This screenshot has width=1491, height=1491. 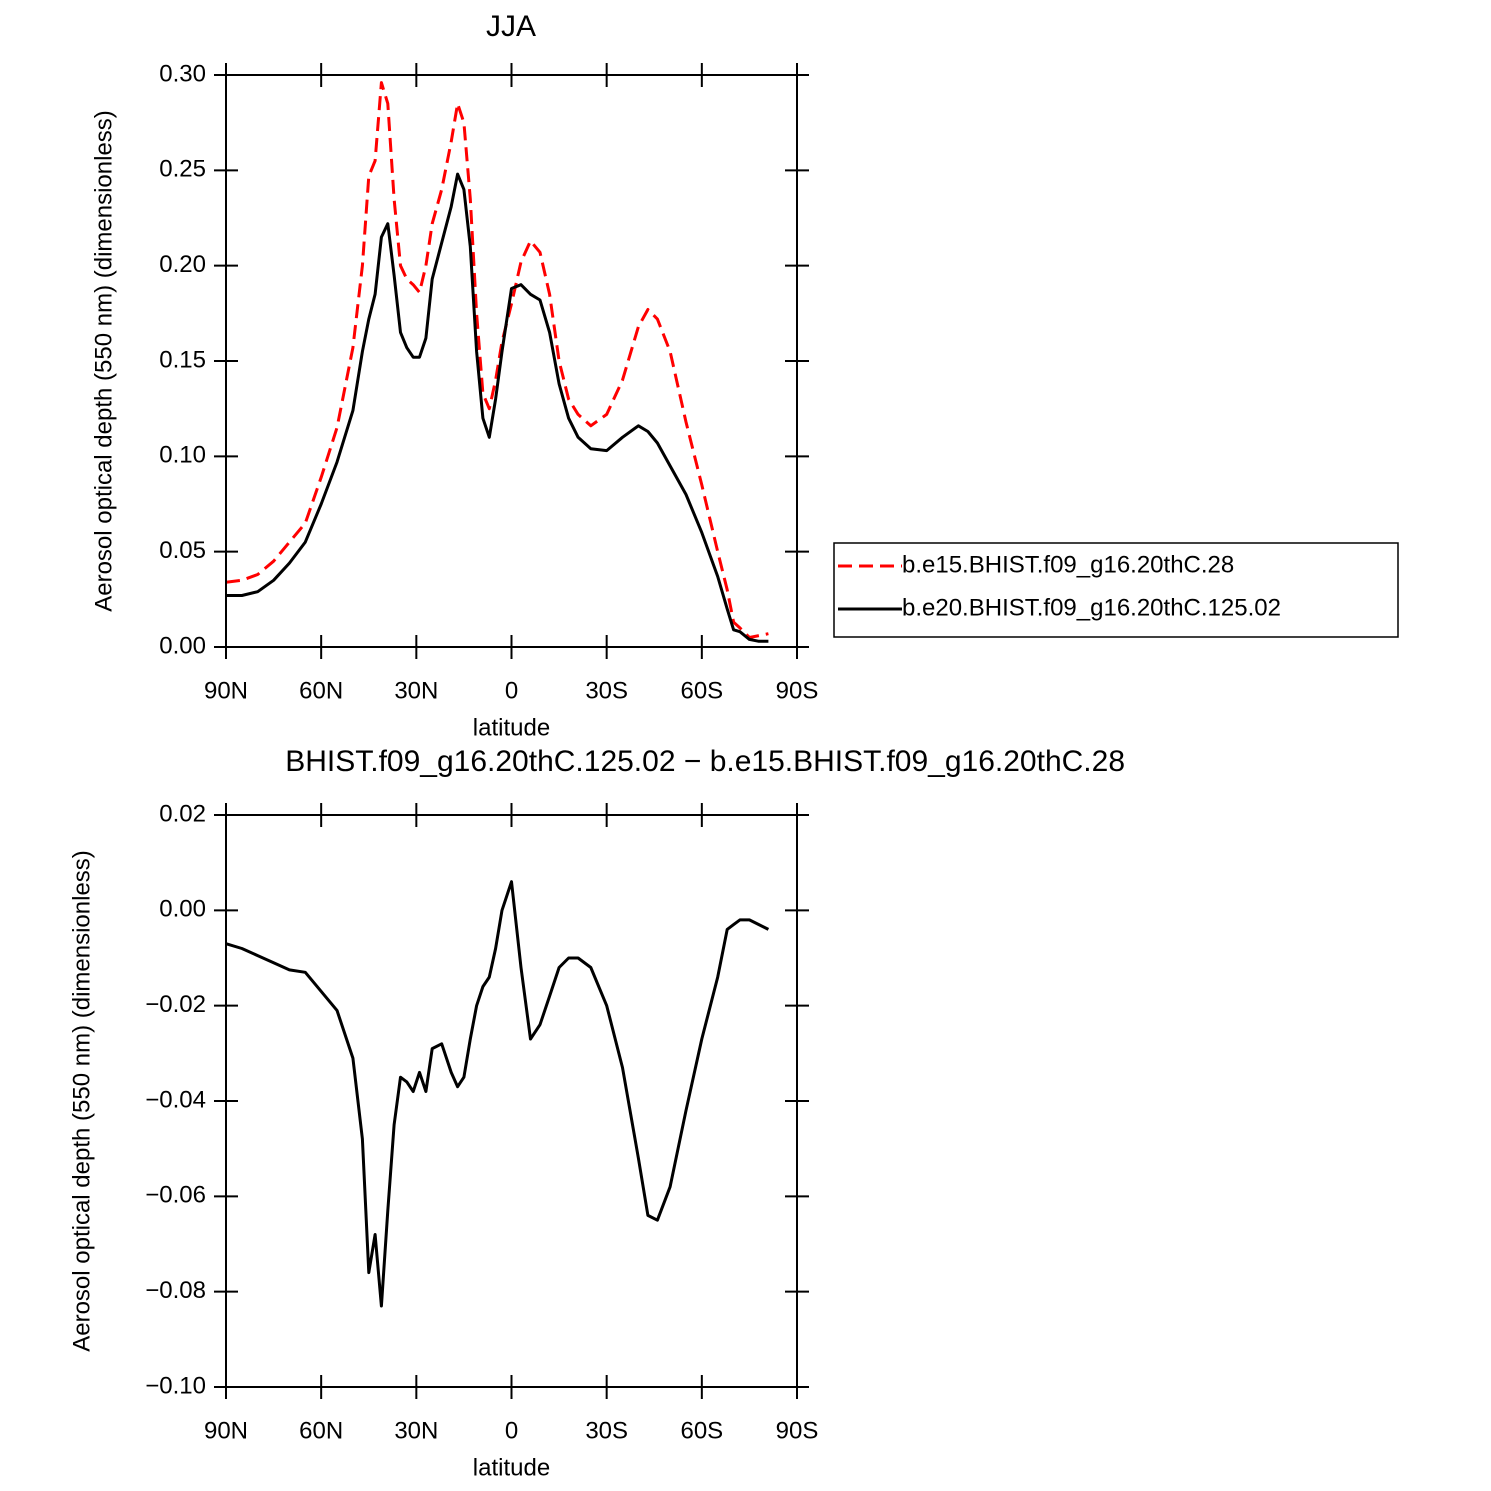 I want to click on y-tick-label: −0.02, so click(x=175, y=1004).